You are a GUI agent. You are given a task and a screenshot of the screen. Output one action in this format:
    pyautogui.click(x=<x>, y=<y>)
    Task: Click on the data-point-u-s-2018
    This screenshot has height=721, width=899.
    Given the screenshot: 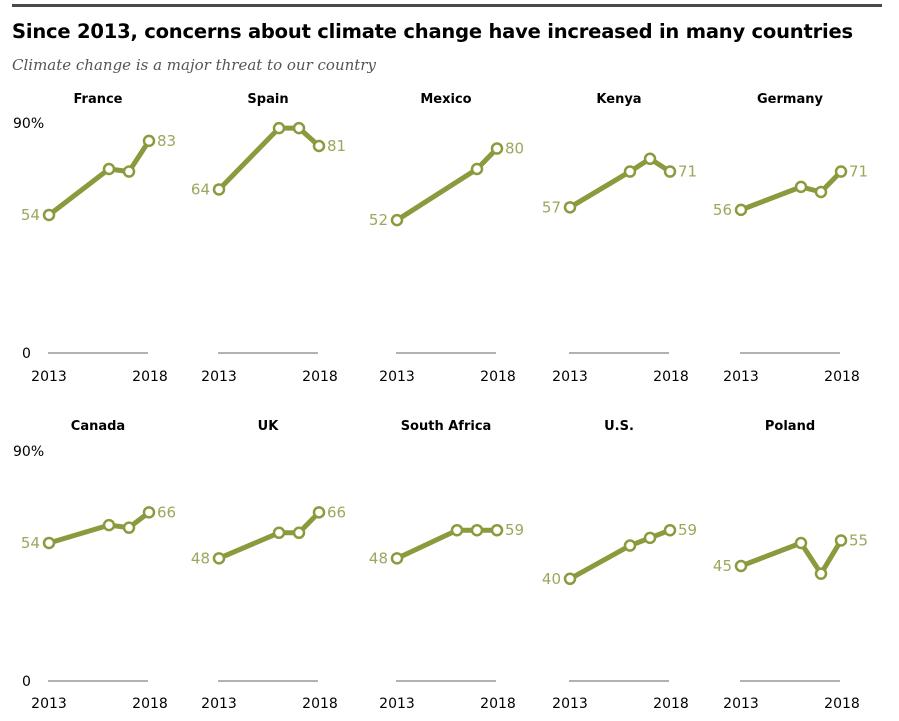 What is the action you would take?
    pyautogui.click(x=670, y=530)
    